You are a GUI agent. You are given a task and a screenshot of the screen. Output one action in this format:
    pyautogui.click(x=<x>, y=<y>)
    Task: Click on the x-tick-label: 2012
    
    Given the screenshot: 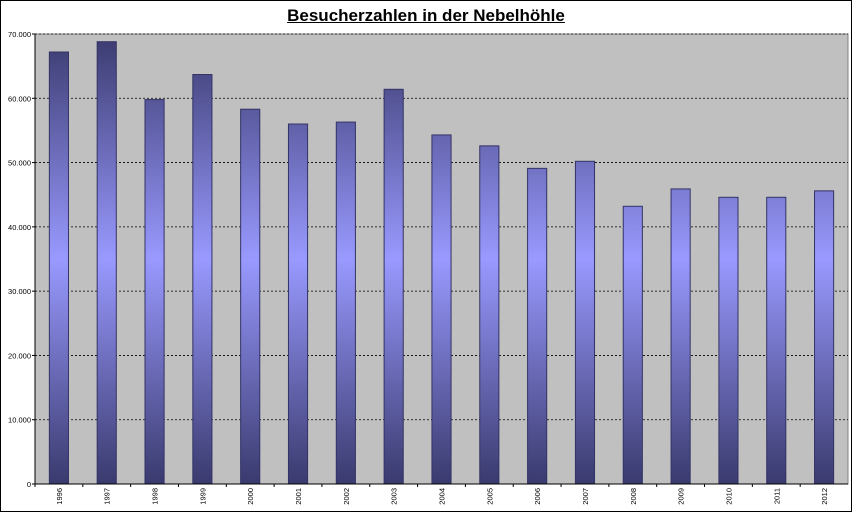 What is the action you would take?
    pyautogui.click(x=824, y=496)
    